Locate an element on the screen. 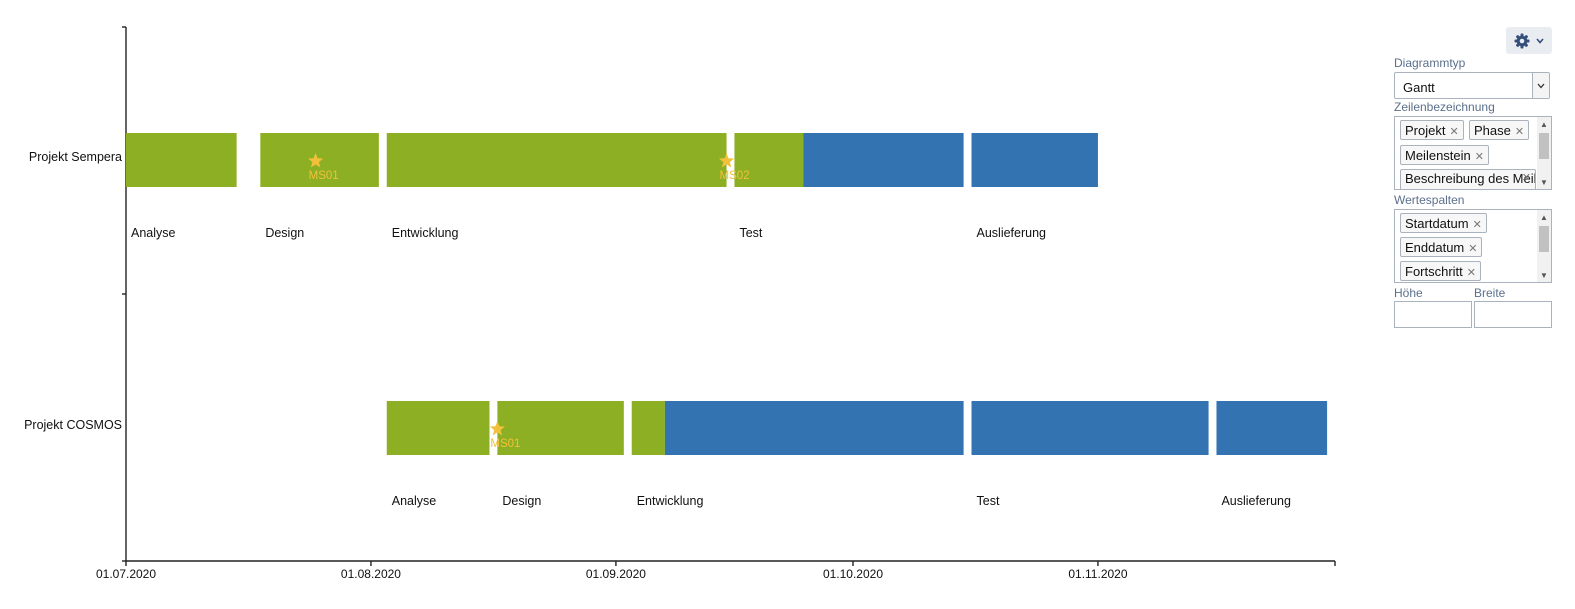 The height and width of the screenshot is (609, 1575). chart-type-value: Gantt is located at coordinates (1419, 87).